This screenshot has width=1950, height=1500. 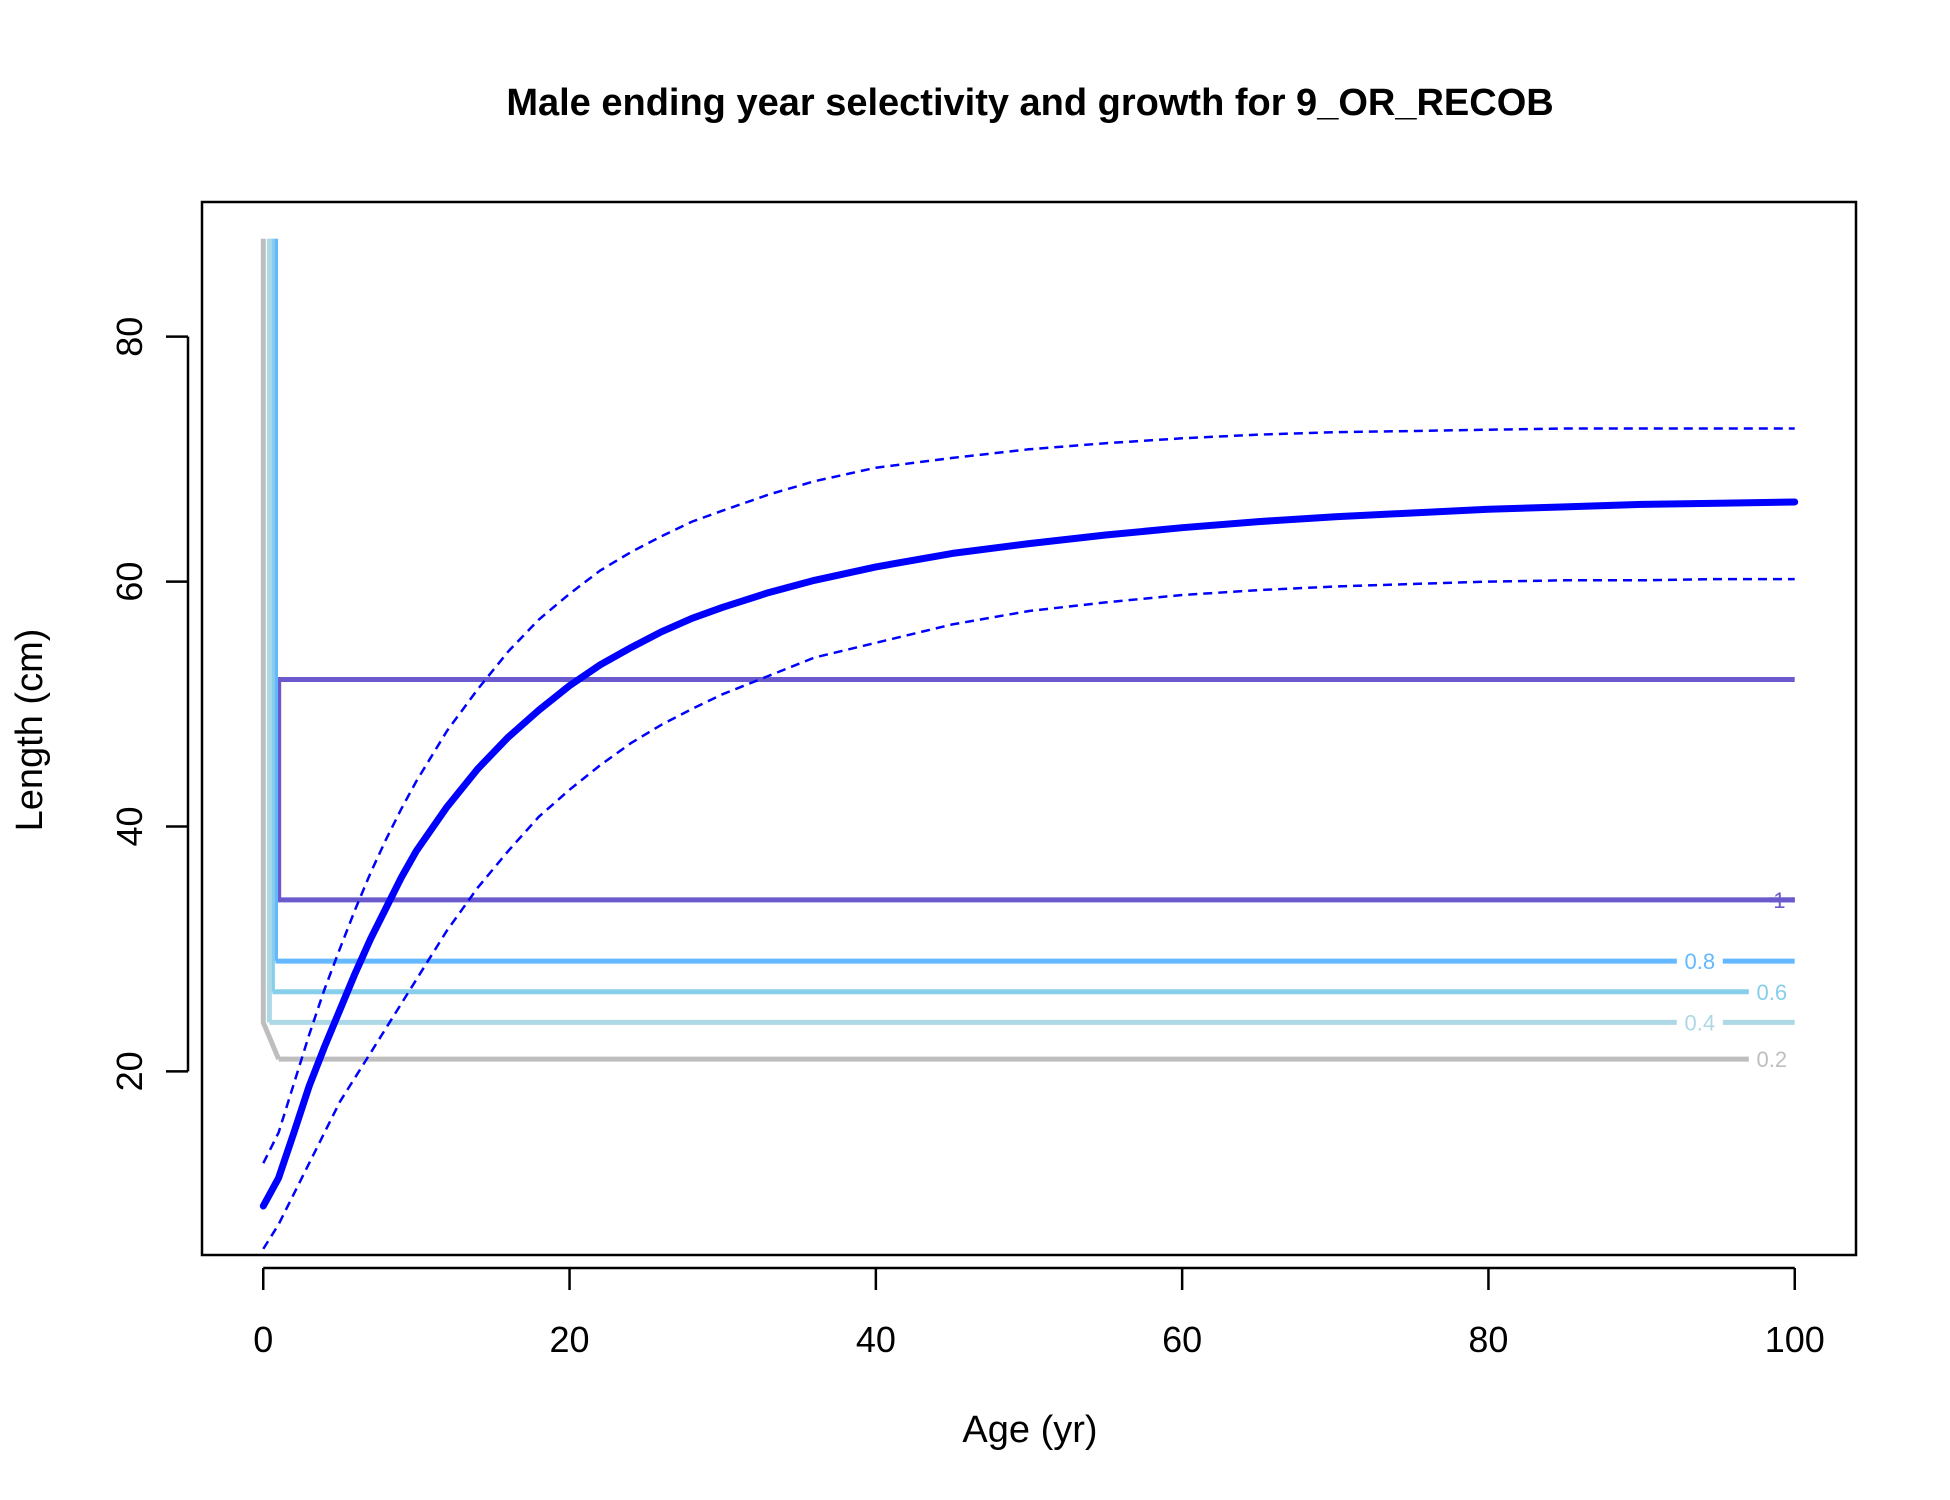 I want to click on contour-line-1-stem, so click(x=1035, y=791).